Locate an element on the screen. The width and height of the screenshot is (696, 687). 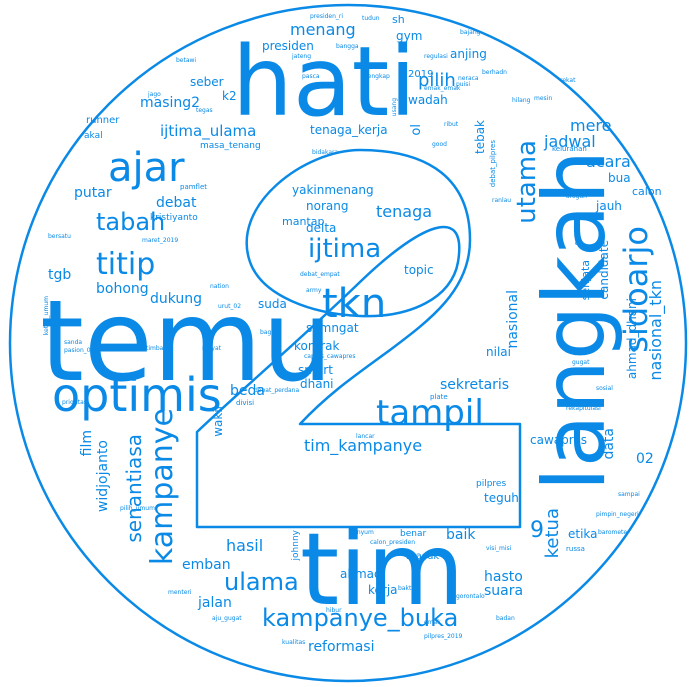
word-tim: tim is located at coordinates (382, 569).